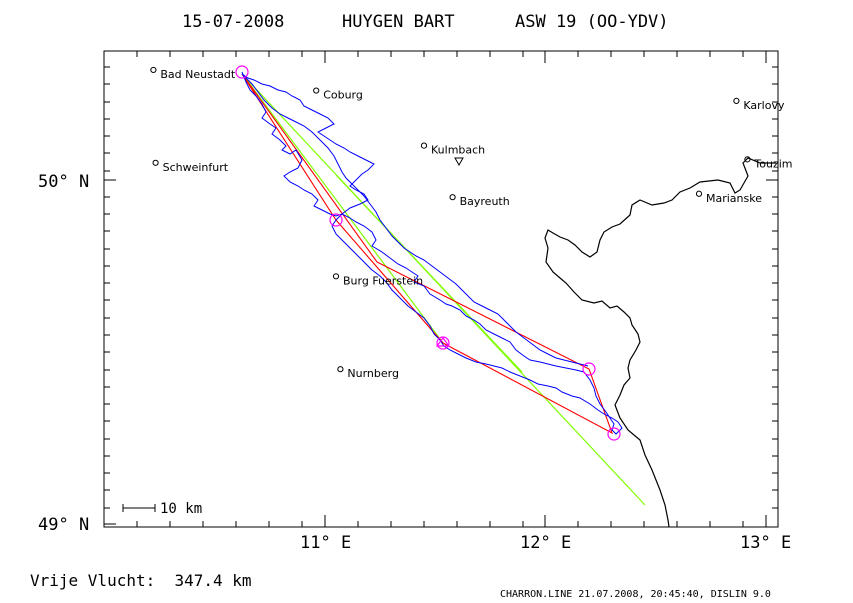  Describe the element at coordinates (233, 22) in the screenshot. I see `title-date: 15-07-2008` at that location.